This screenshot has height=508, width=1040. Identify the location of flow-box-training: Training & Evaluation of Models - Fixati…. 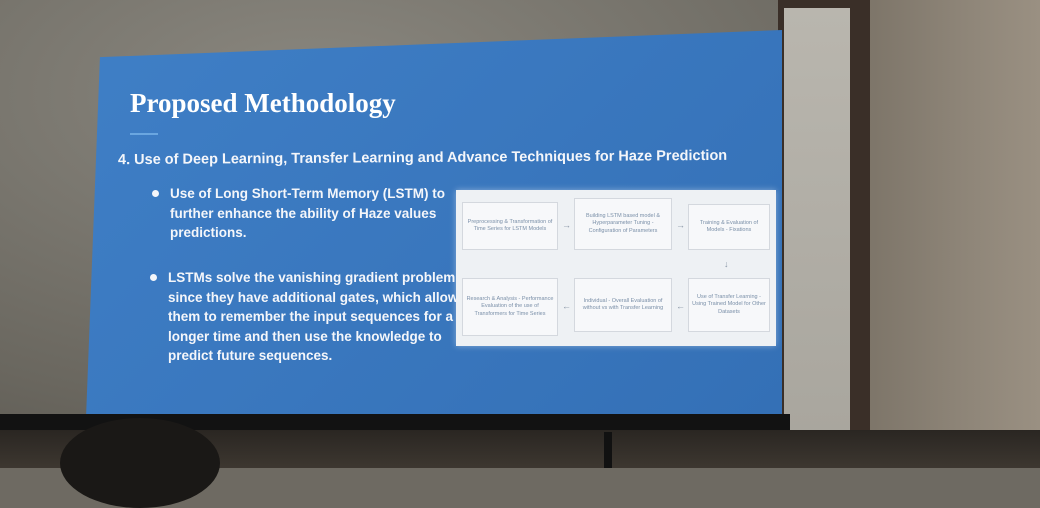
(729, 227).